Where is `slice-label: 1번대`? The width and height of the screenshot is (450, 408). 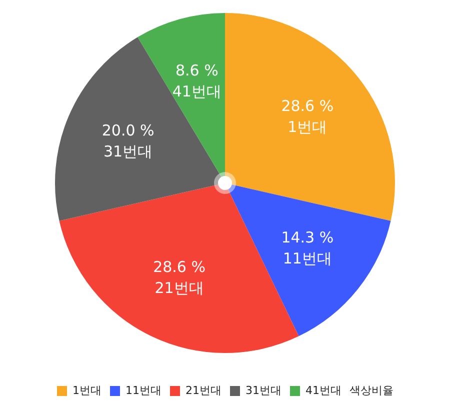
slice-label: 1번대 is located at coordinates (308, 127).